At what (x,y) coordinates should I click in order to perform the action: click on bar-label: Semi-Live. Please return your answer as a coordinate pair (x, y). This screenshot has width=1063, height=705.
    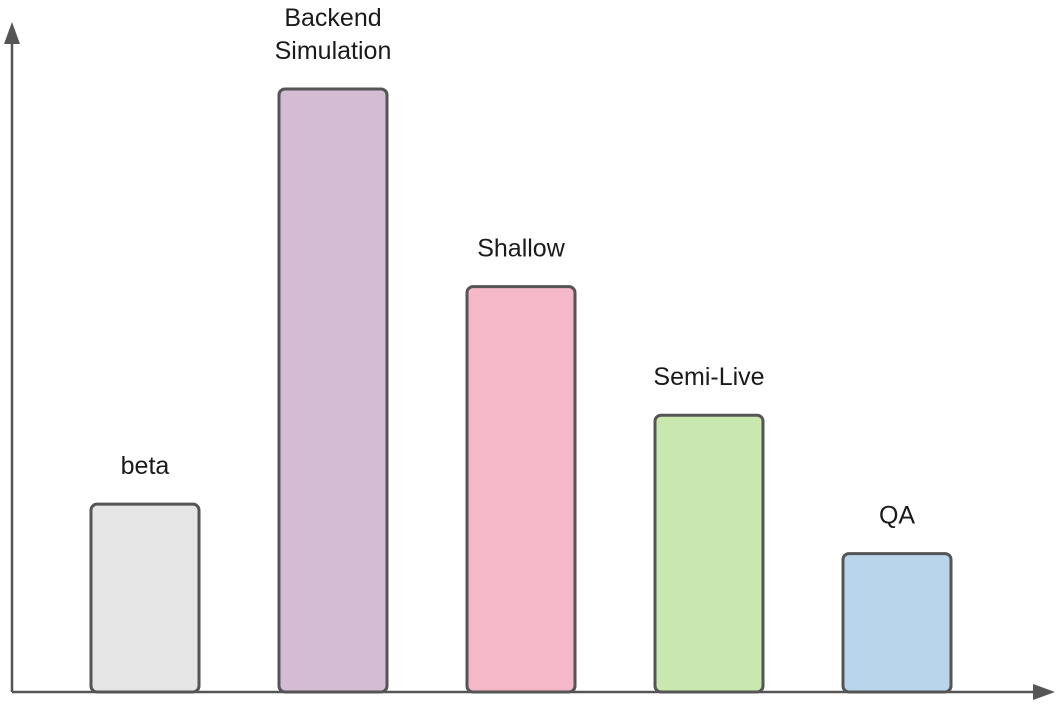
    Looking at the image, I should click on (708, 377).